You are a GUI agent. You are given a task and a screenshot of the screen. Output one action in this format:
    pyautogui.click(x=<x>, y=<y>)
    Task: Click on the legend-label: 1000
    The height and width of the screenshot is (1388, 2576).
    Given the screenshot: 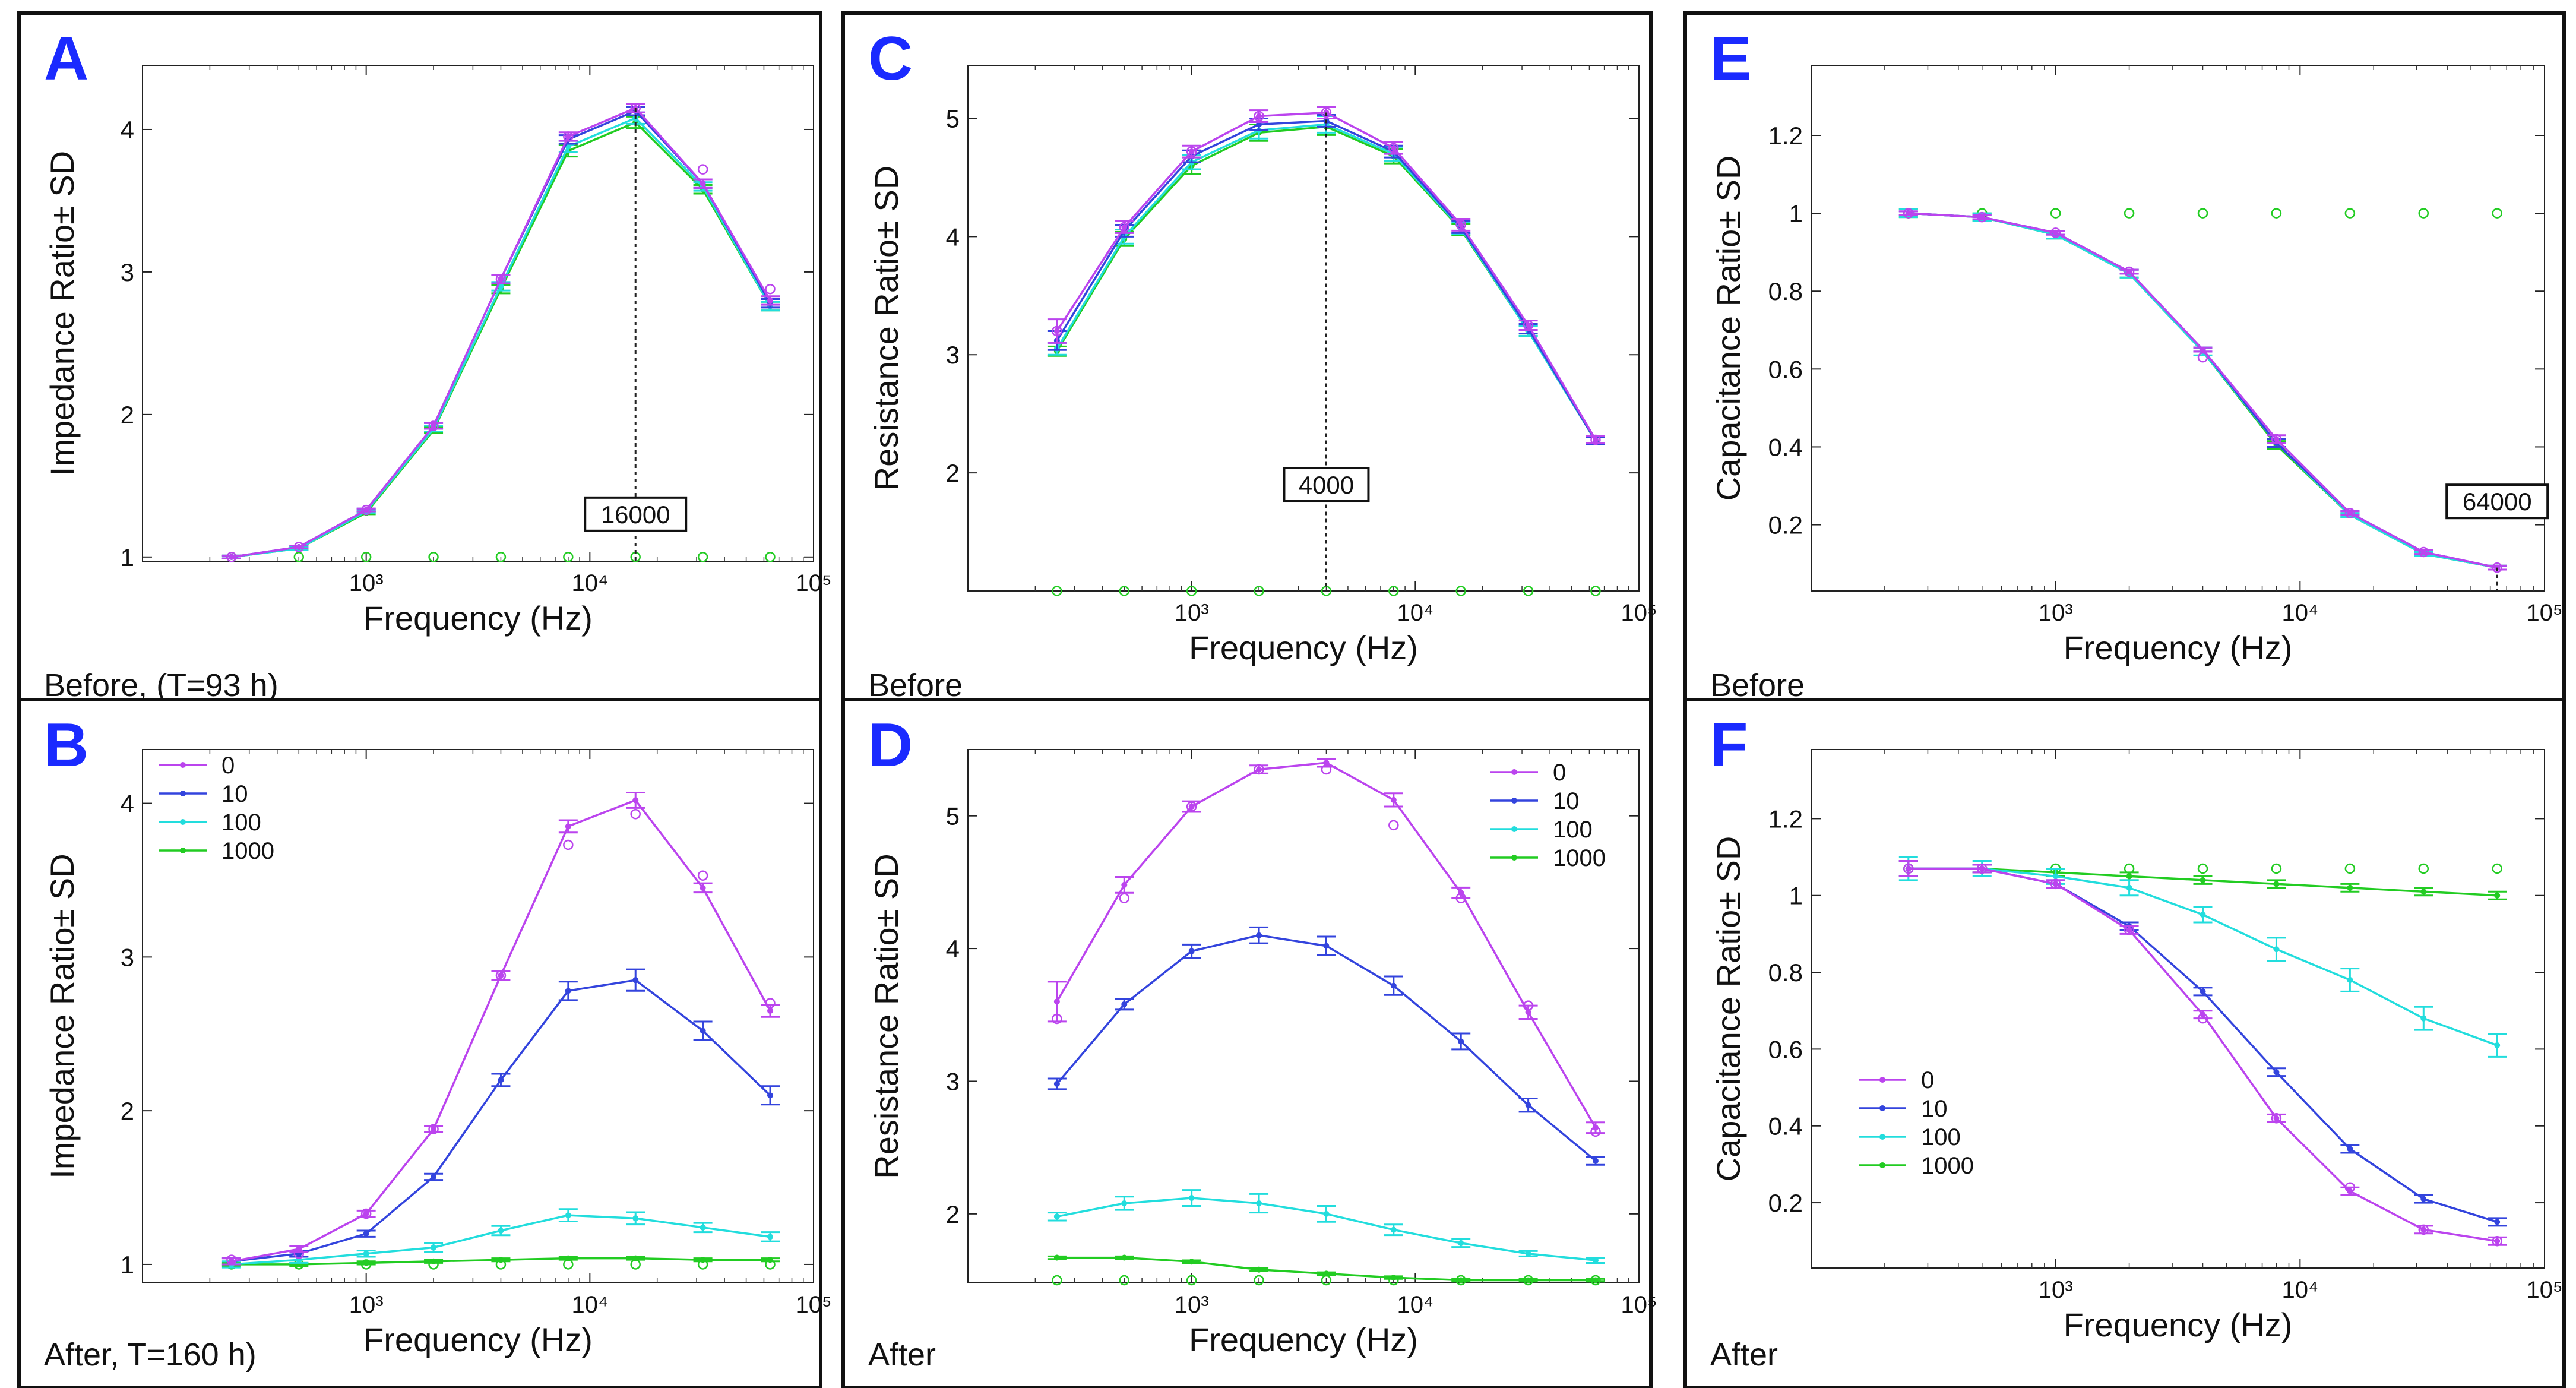 What is the action you would take?
    pyautogui.click(x=1947, y=1166)
    